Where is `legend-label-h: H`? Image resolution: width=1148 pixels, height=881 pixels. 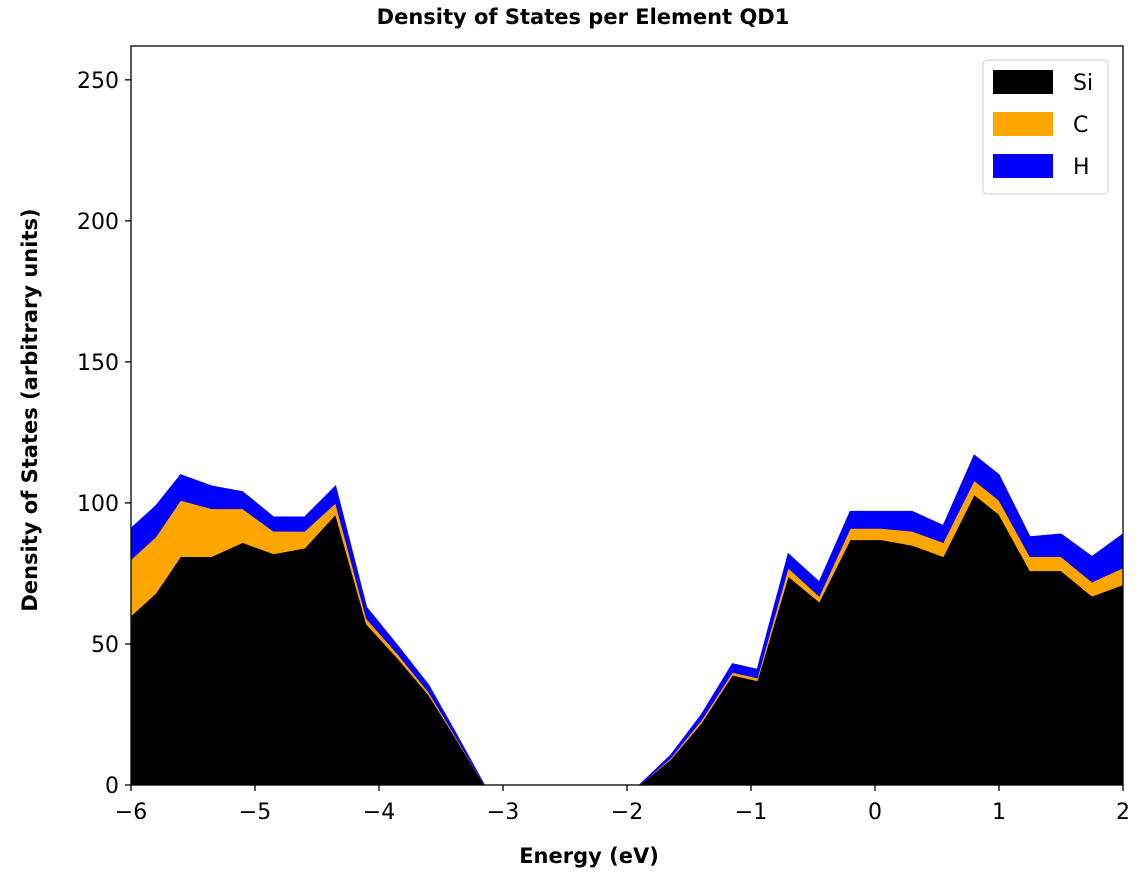 legend-label-h: H is located at coordinates (1081, 167).